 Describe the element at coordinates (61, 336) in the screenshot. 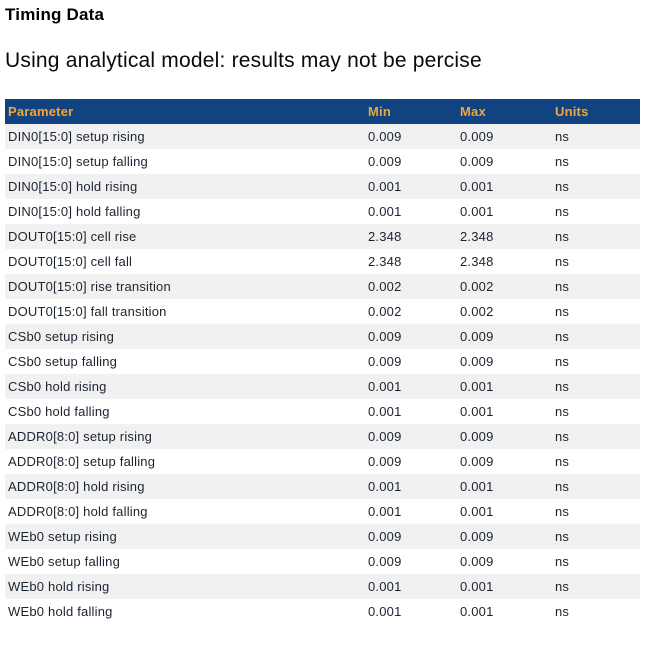

I see `cell-parameter: CSb0 setup rising` at that location.